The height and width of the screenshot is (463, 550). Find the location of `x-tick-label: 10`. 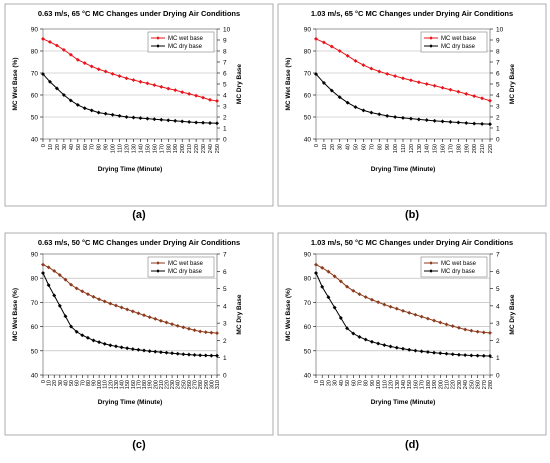

x-tick-label: 10 is located at coordinates (325, 147).